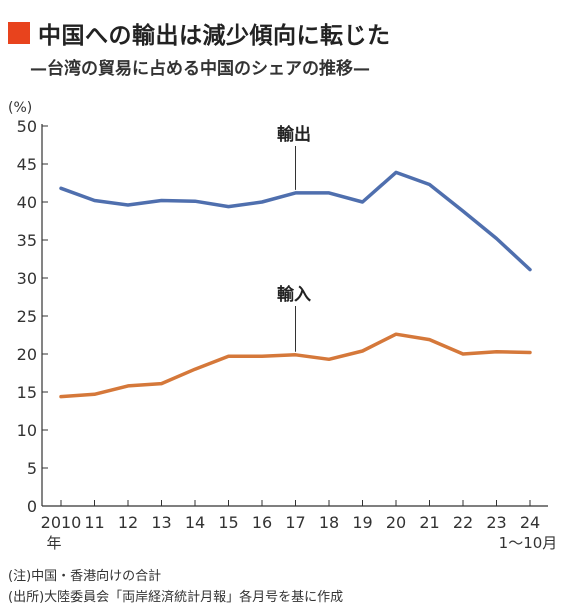 Image resolution: width=570 pixels, height=615 pixels. Describe the element at coordinates (128, 522) in the screenshot. I see `x-tick-label: 12` at that location.